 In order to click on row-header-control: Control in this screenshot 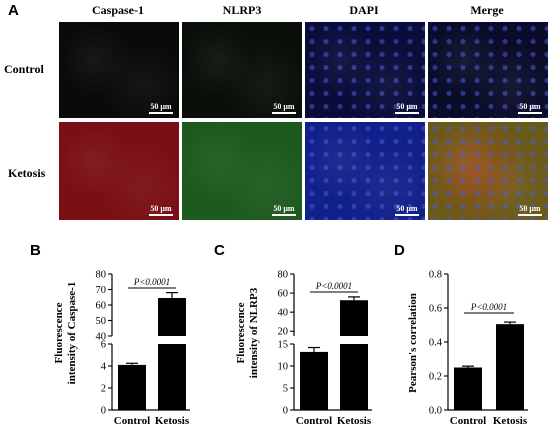, I will do `click(24, 69)`.